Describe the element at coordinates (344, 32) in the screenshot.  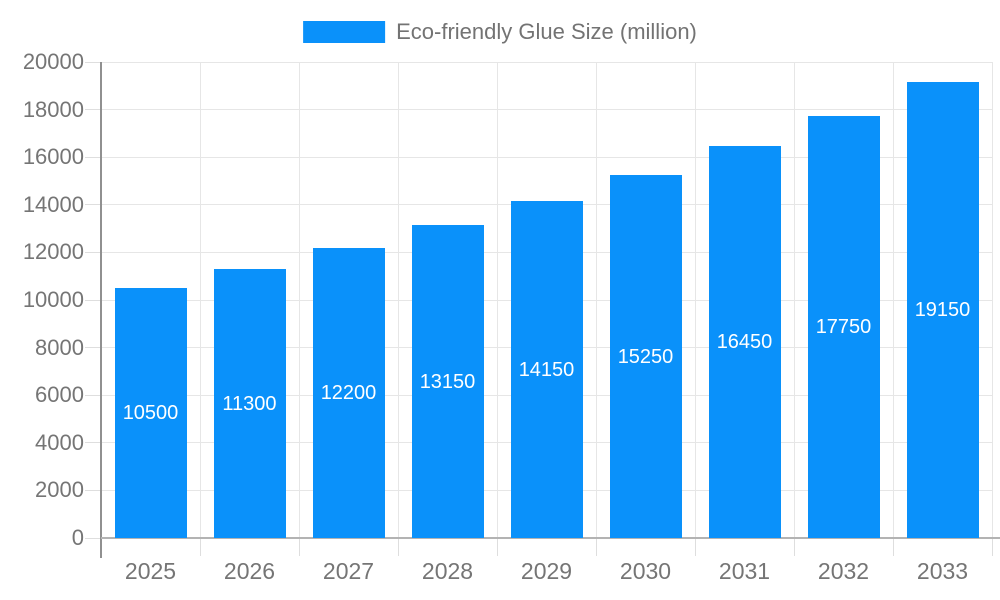
I see `legend-swatch-icon` at that location.